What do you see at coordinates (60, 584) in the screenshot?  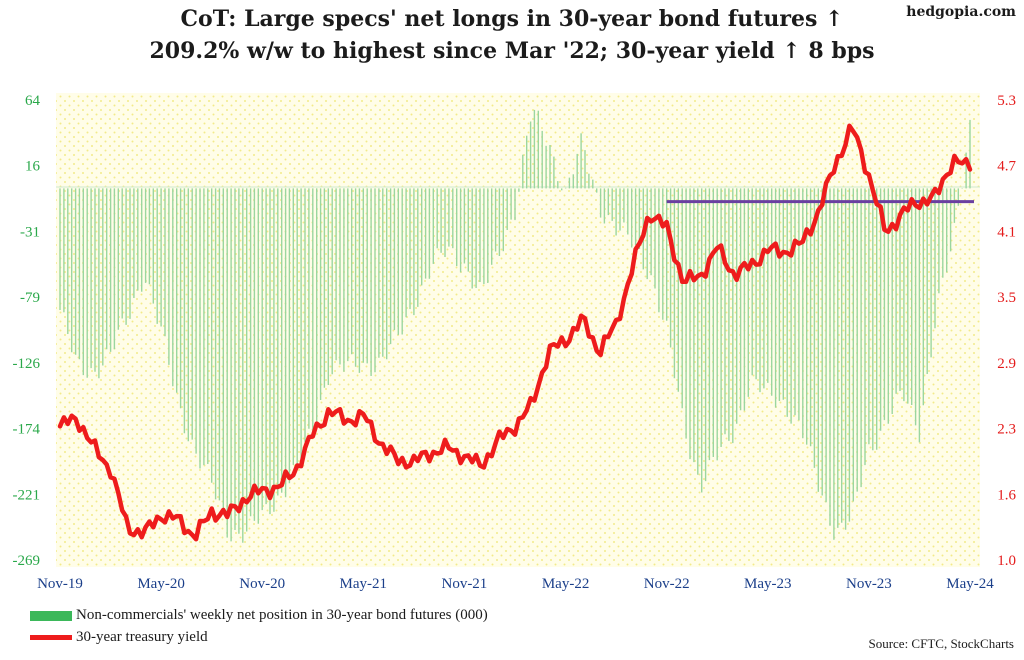 I see `x-axis-tick-label: Nov-19` at bounding box center [60, 584].